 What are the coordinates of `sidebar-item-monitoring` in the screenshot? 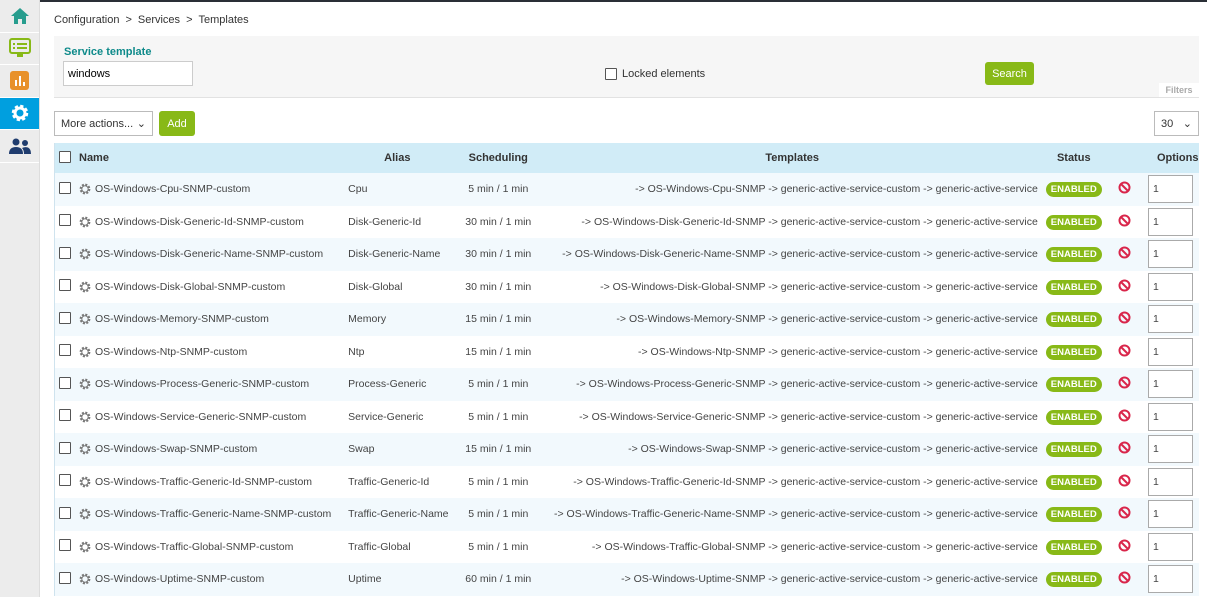 It's located at (19, 49).